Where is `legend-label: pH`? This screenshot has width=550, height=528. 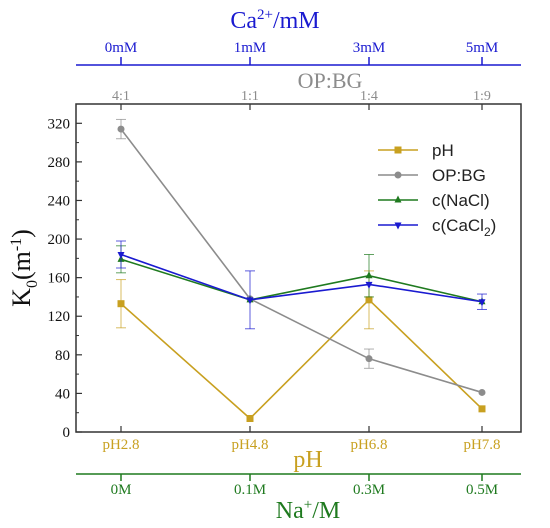 legend-label: pH is located at coordinates (443, 150).